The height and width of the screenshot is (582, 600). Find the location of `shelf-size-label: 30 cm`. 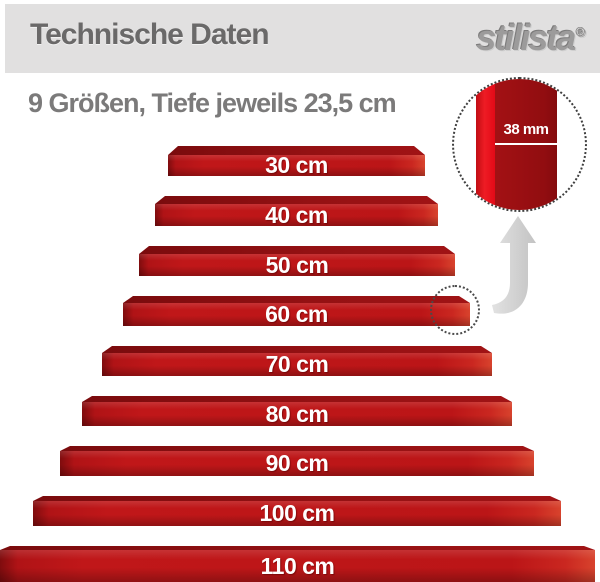

shelf-size-label: 30 cm is located at coordinates (296, 165).